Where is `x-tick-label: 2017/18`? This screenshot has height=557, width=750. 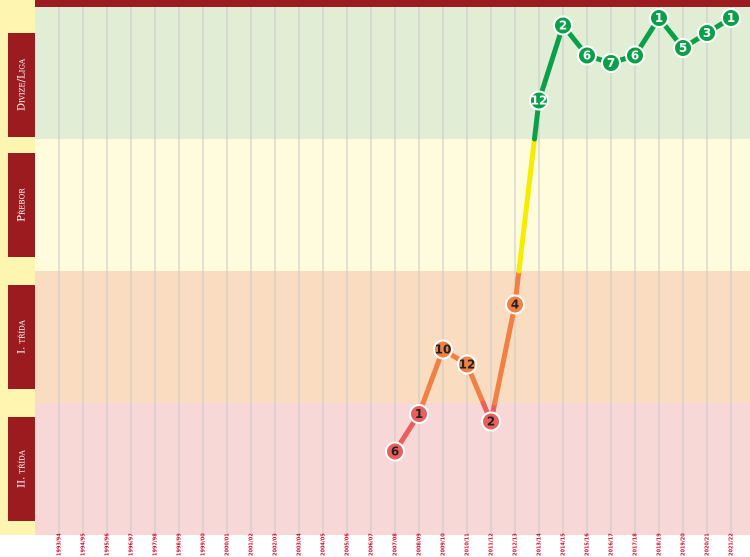 x-tick-label: 2017/18 is located at coordinates (636, 544).